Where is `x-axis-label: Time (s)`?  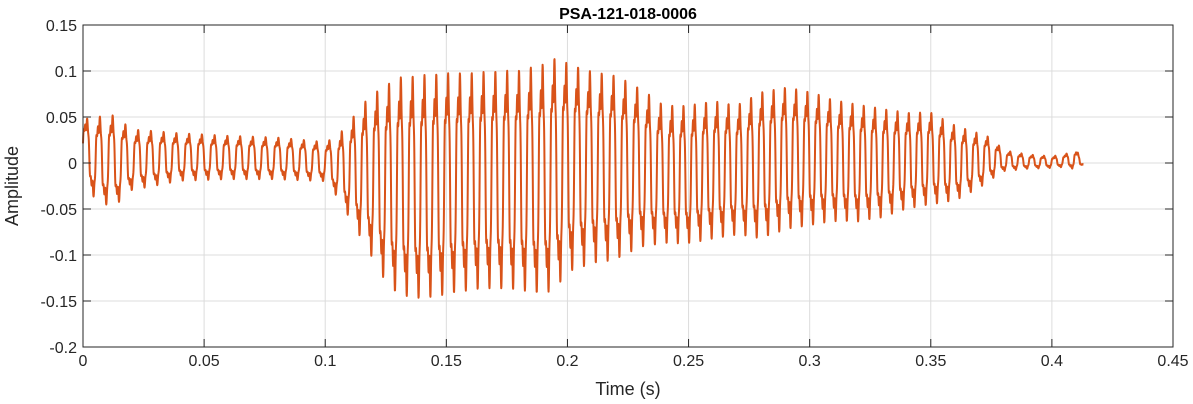
x-axis-label: Time (s) is located at coordinates (627, 389).